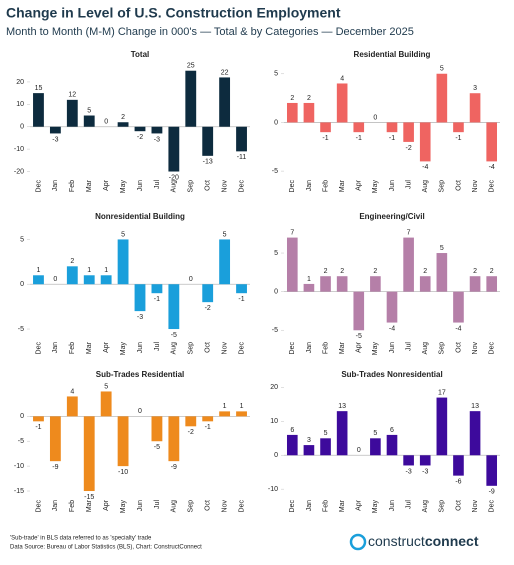 The image size is (514, 565). I want to click on value-label: 0, so click(106, 122).